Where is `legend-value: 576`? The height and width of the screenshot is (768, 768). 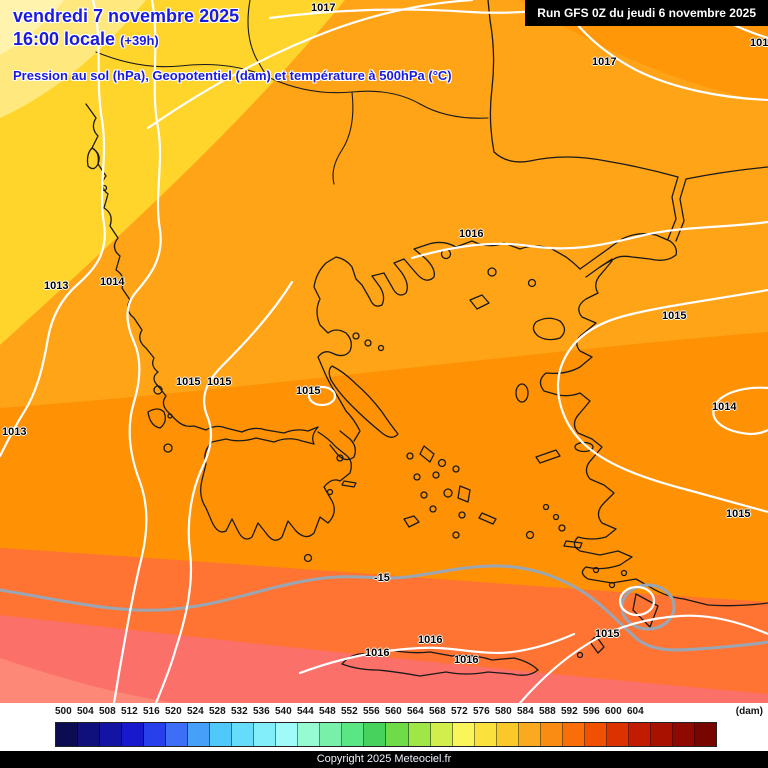 legend-value: 576 is located at coordinates (481, 711).